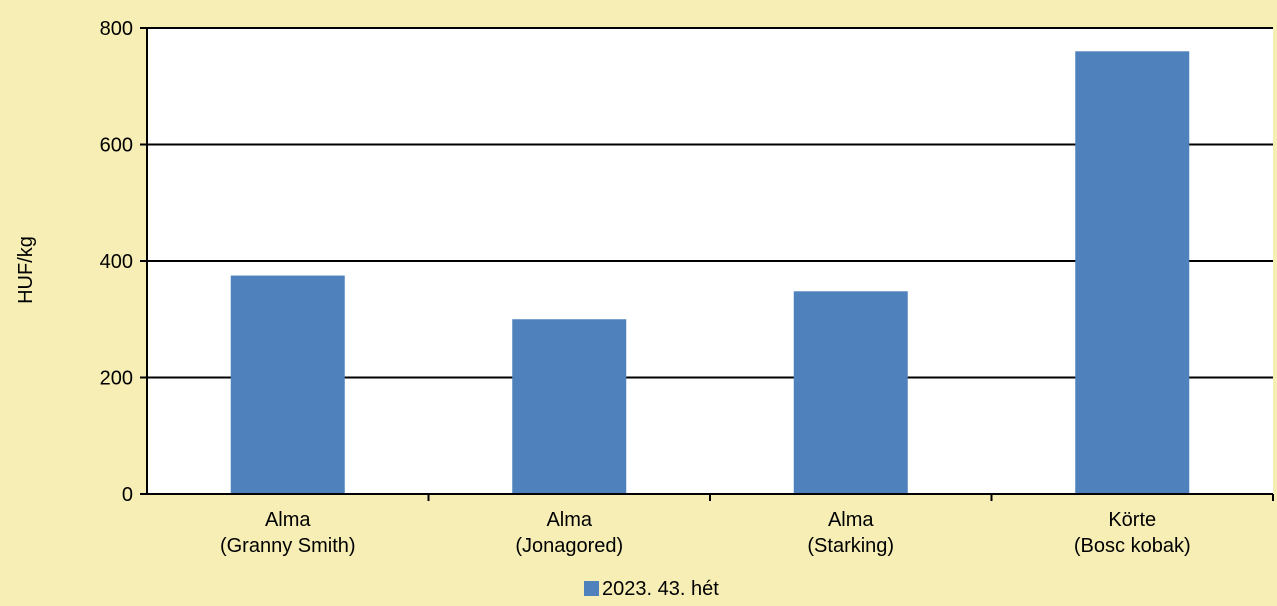 The image size is (1277, 606). I want to click on y-tick-labels: 0 200 400 600 800, so click(116, 262).